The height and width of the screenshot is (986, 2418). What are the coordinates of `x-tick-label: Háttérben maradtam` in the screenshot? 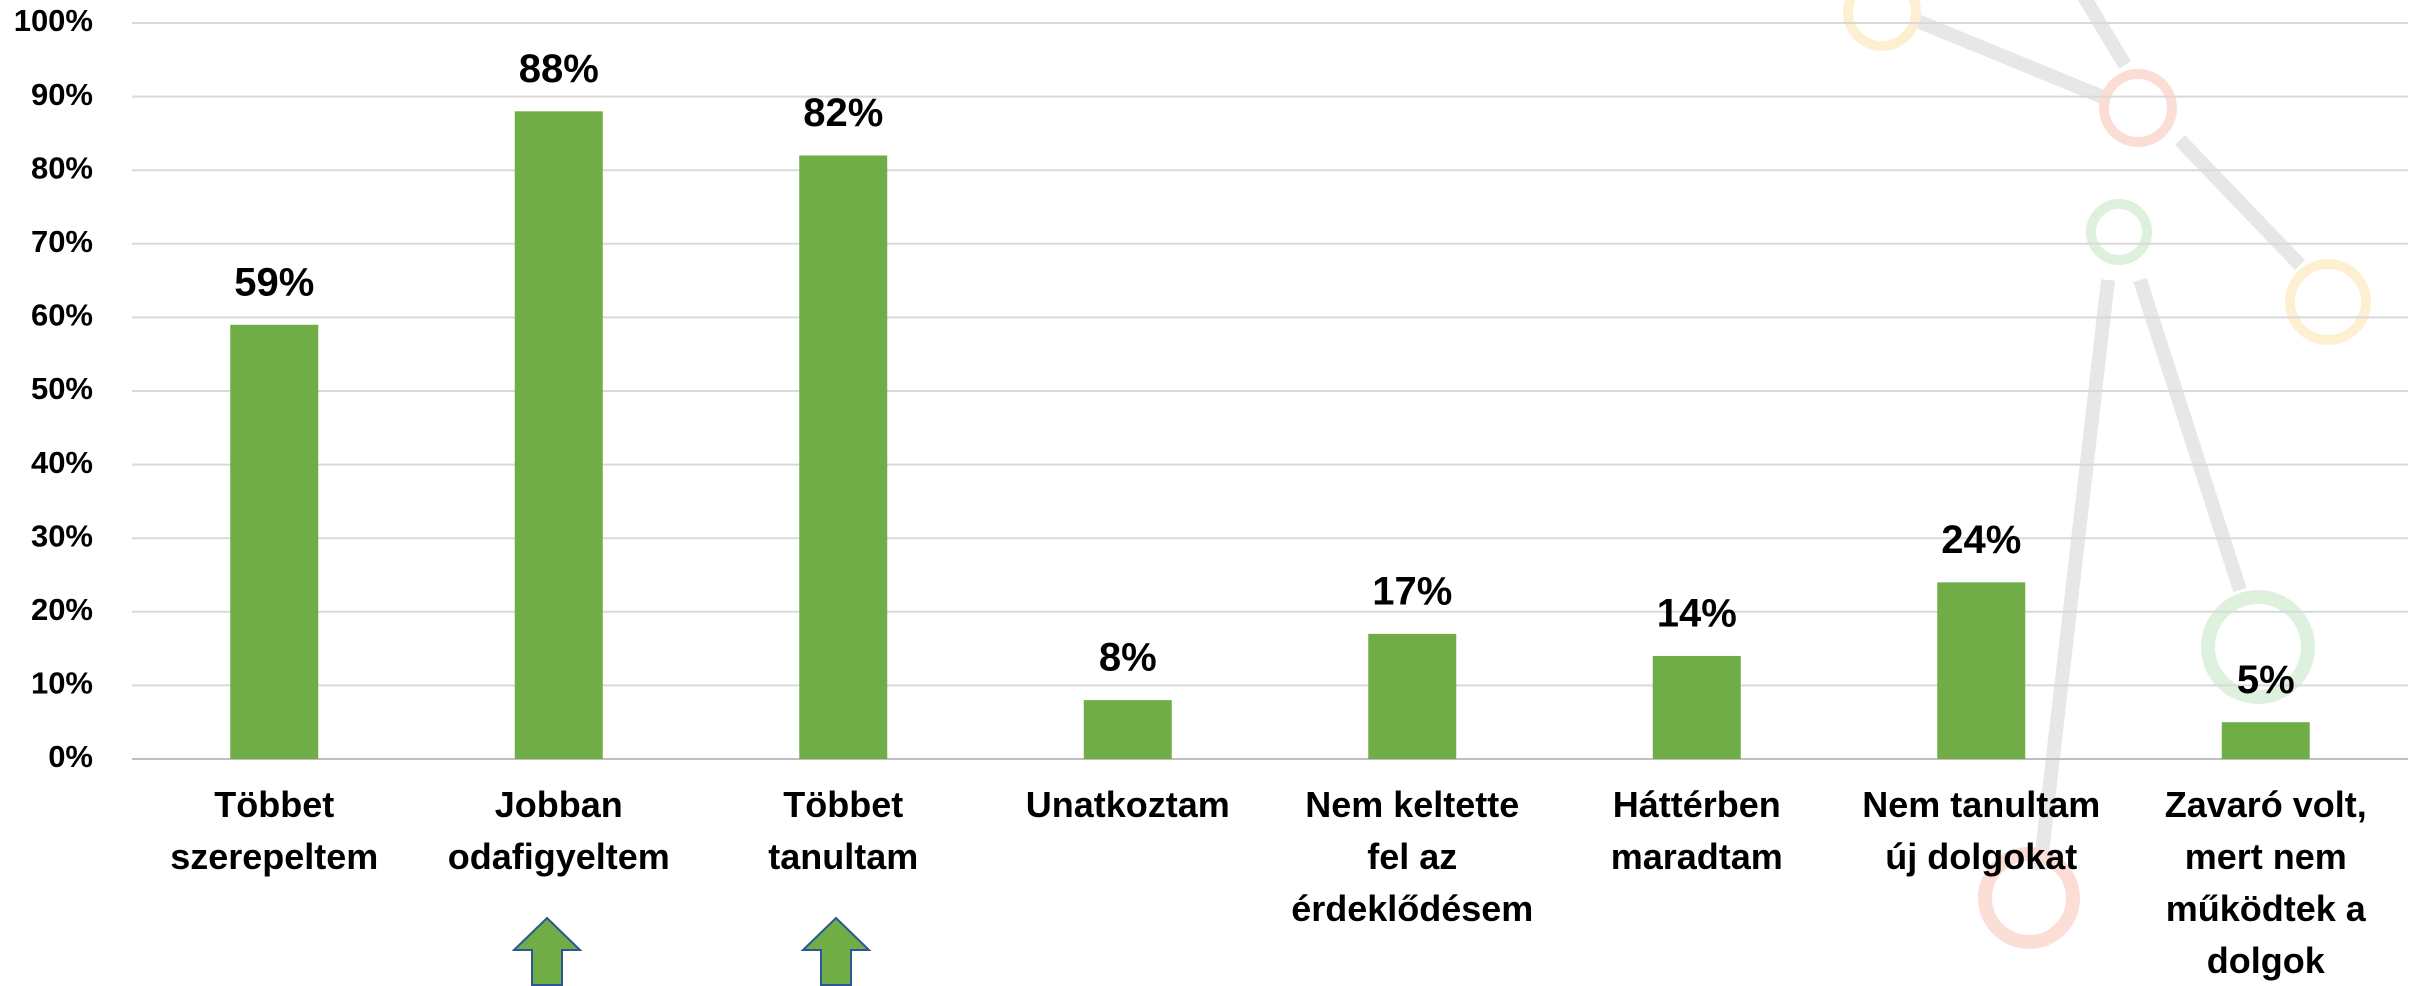 It's located at (1696, 830).